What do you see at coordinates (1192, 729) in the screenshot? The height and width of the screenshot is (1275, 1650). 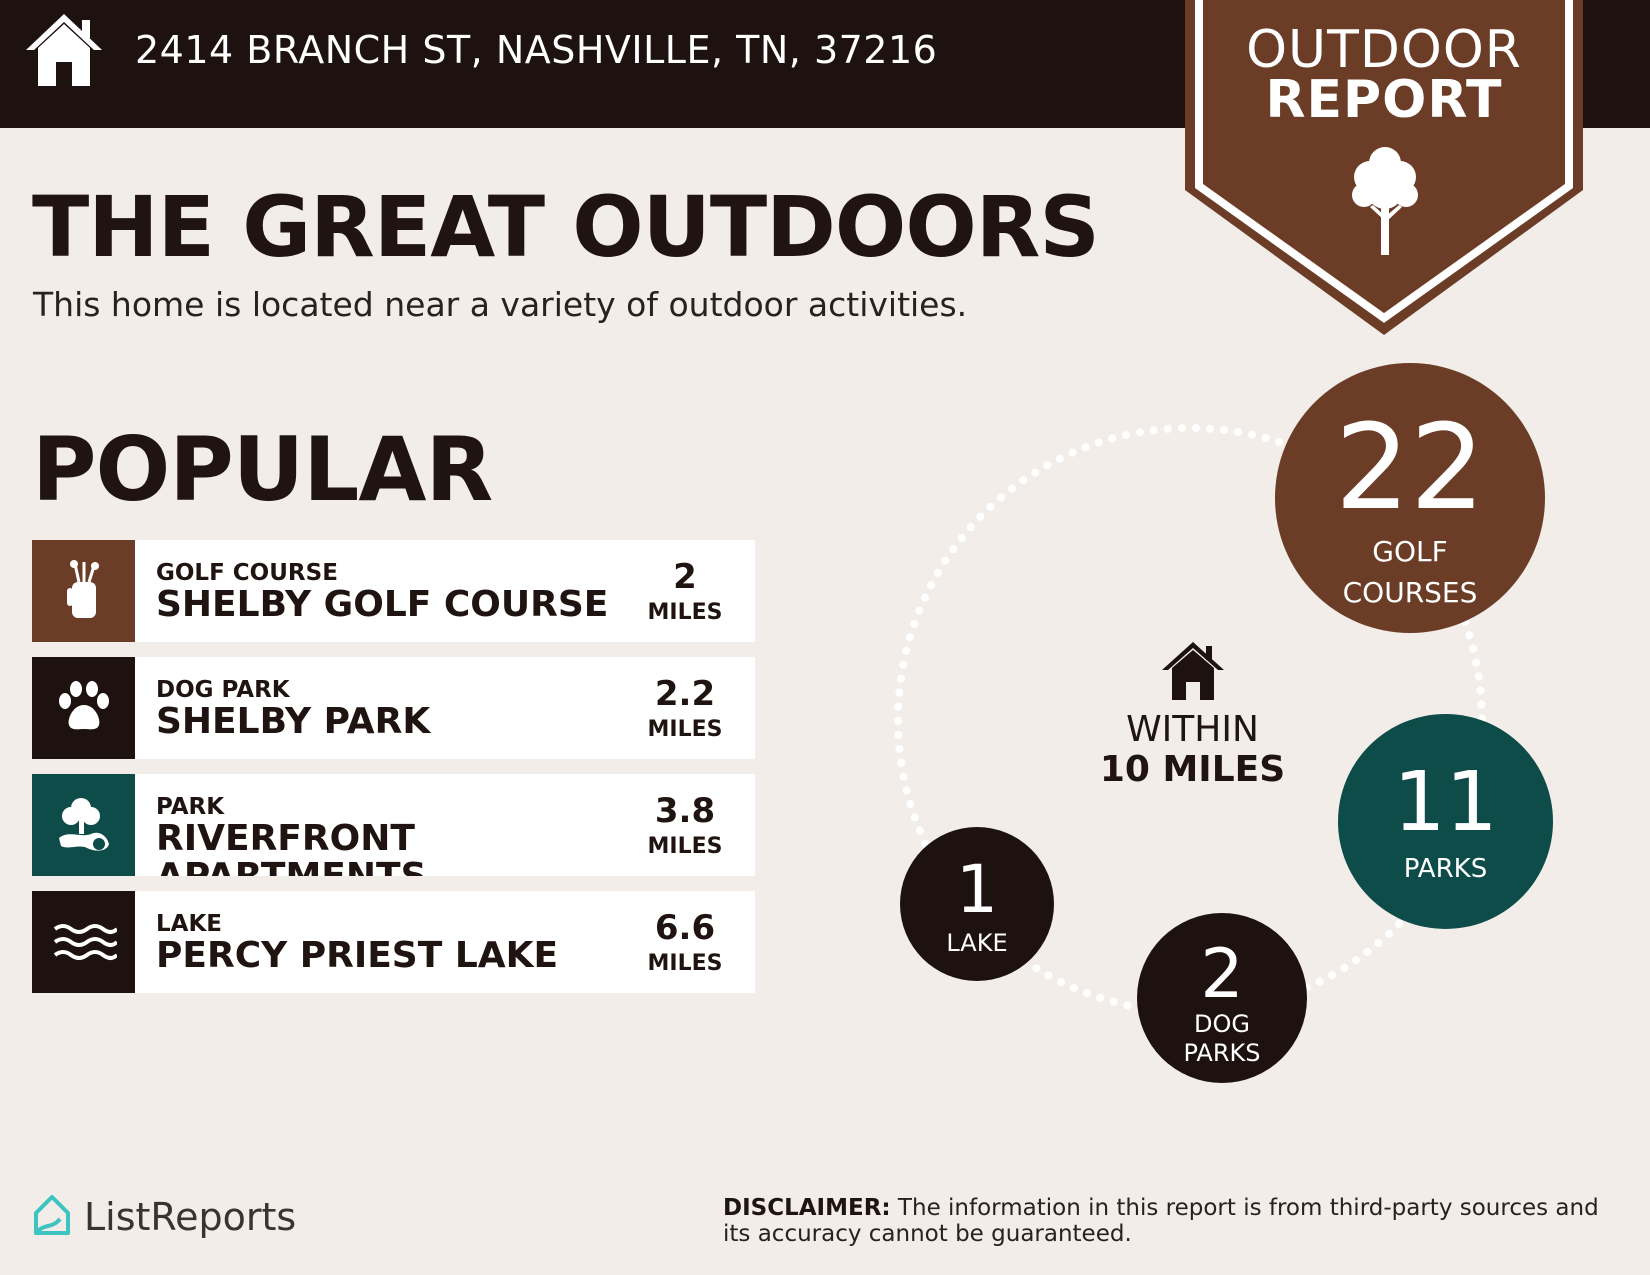 I see `radius-label-line1: WITHIN` at bounding box center [1192, 729].